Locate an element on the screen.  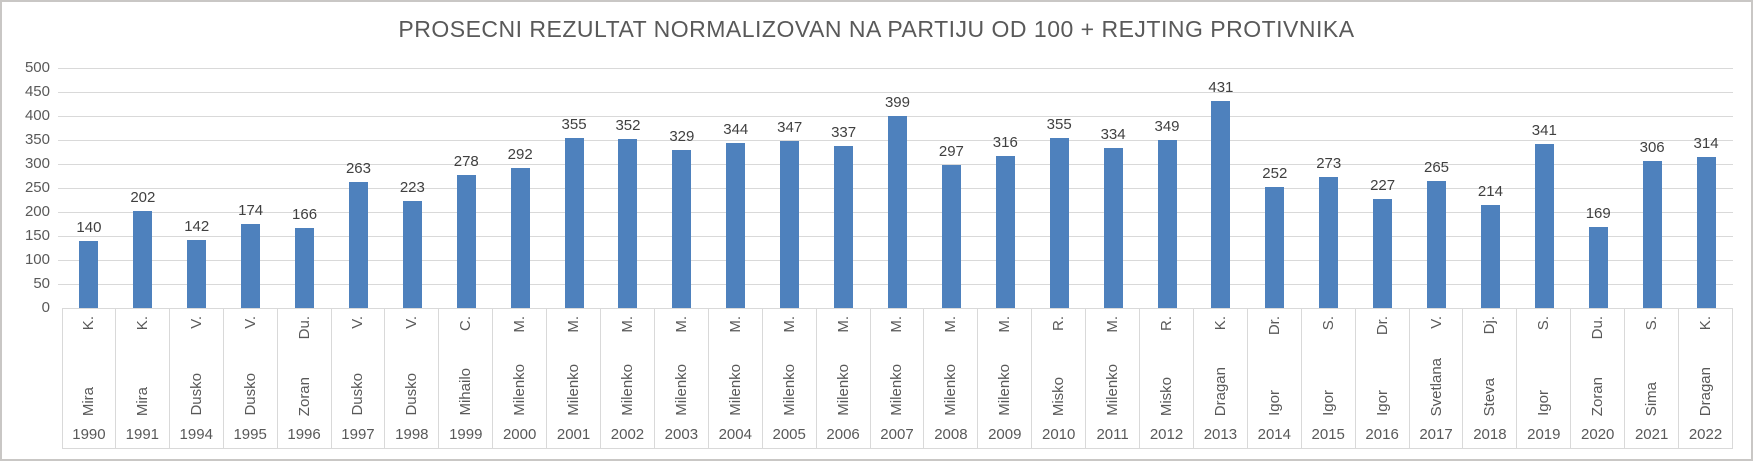
bar-value-label: 352 is located at coordinates (628, 126).